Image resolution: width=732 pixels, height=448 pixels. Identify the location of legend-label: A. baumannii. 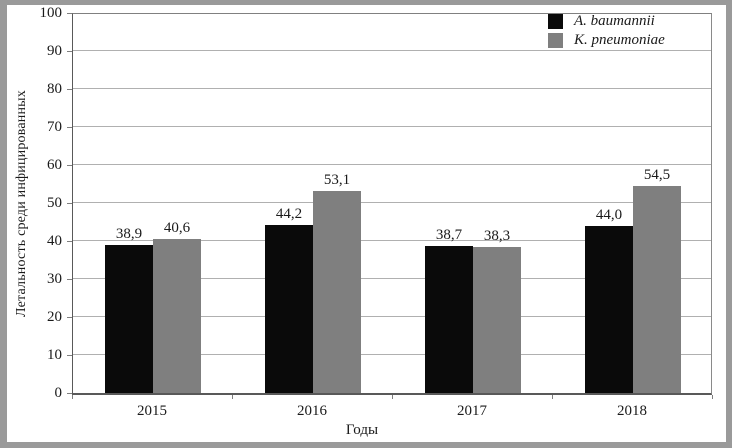
(614, 21).